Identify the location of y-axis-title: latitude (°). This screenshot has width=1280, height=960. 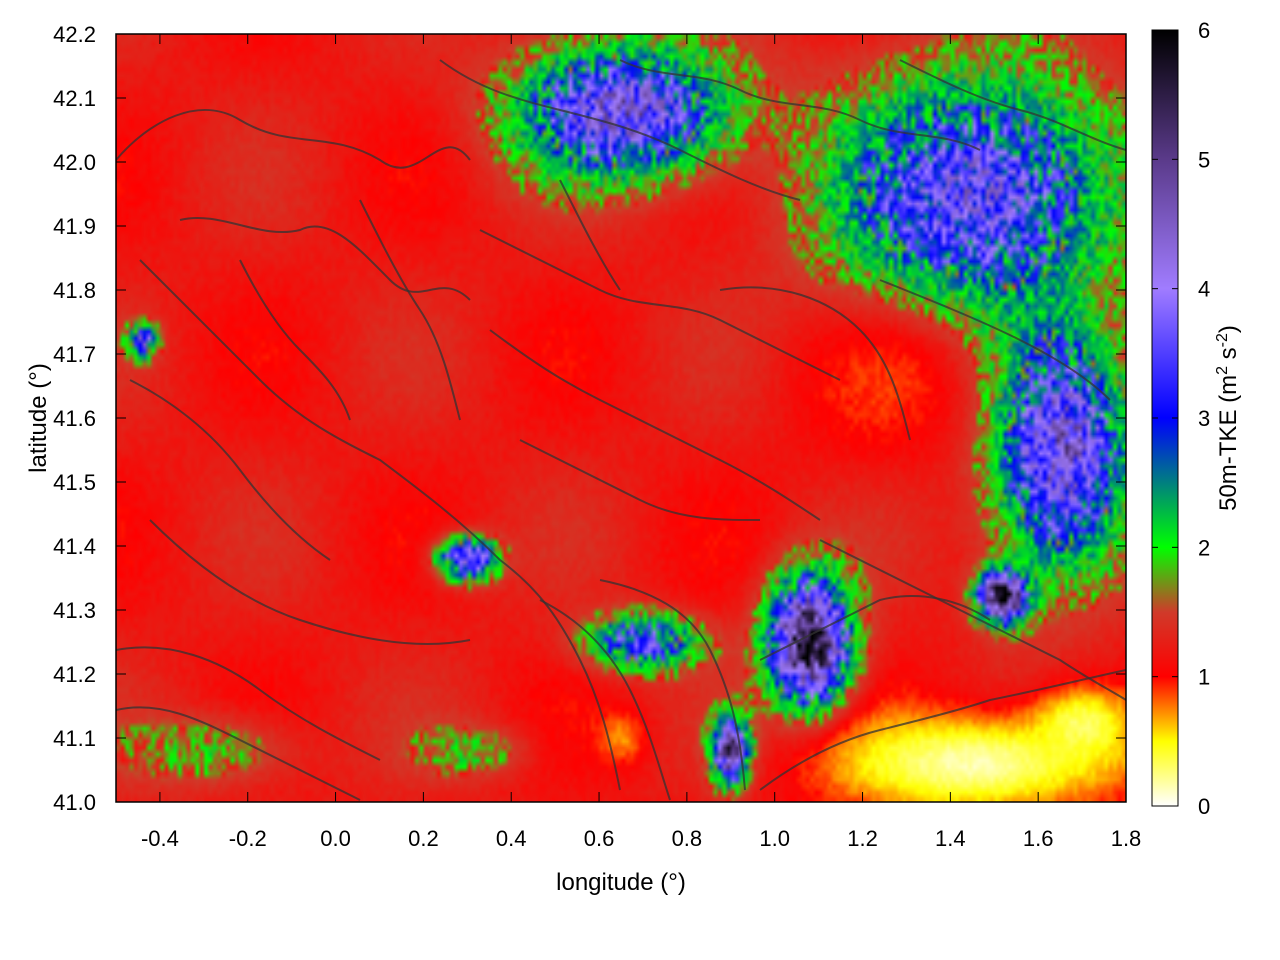
(38, 418).